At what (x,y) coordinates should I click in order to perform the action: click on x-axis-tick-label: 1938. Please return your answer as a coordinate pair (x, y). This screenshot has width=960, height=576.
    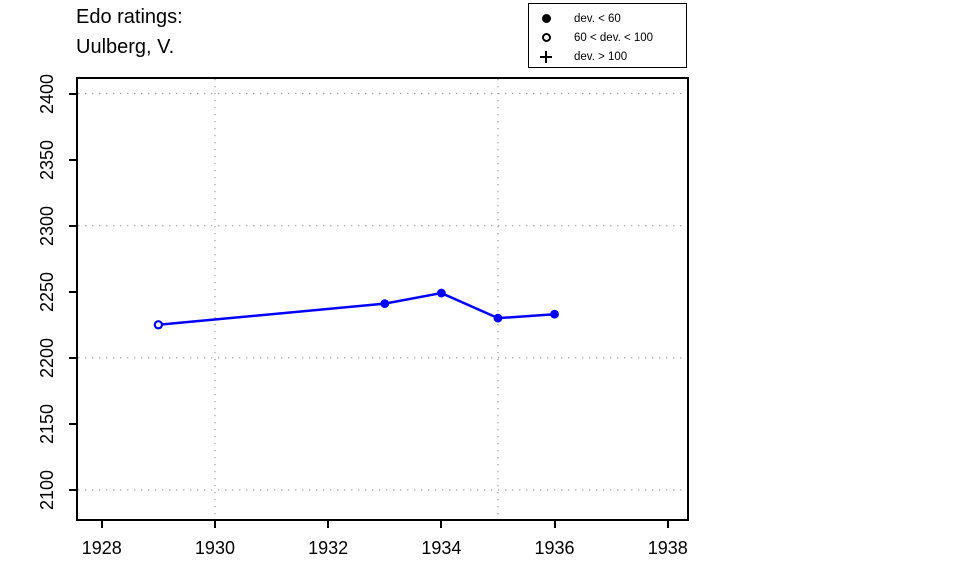
    Looking at the image, I should click on (667, 548).